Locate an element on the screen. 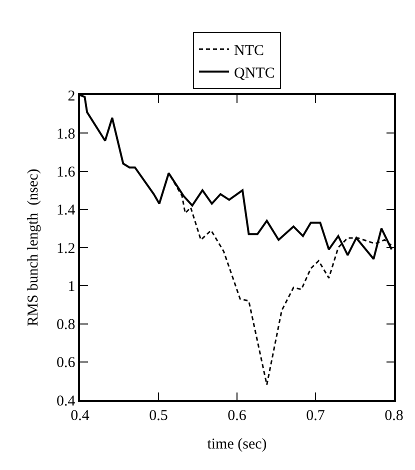 Image resolution: width=415 pixels, height=470 pixels. x-tick-label: 0.5 is located at coordinates (158, 416).